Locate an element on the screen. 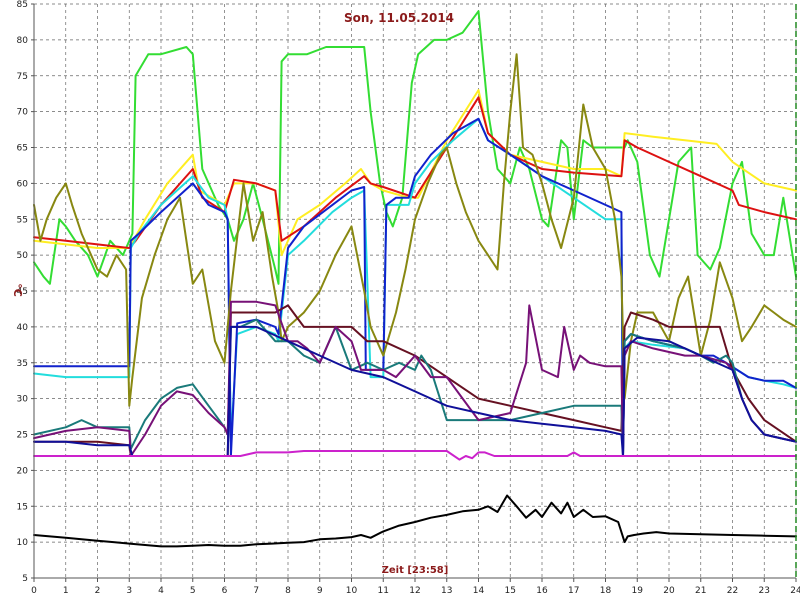 This screenshot has width=800, height=605. x-tick-label: 13 is located at coordinates (446, 591).